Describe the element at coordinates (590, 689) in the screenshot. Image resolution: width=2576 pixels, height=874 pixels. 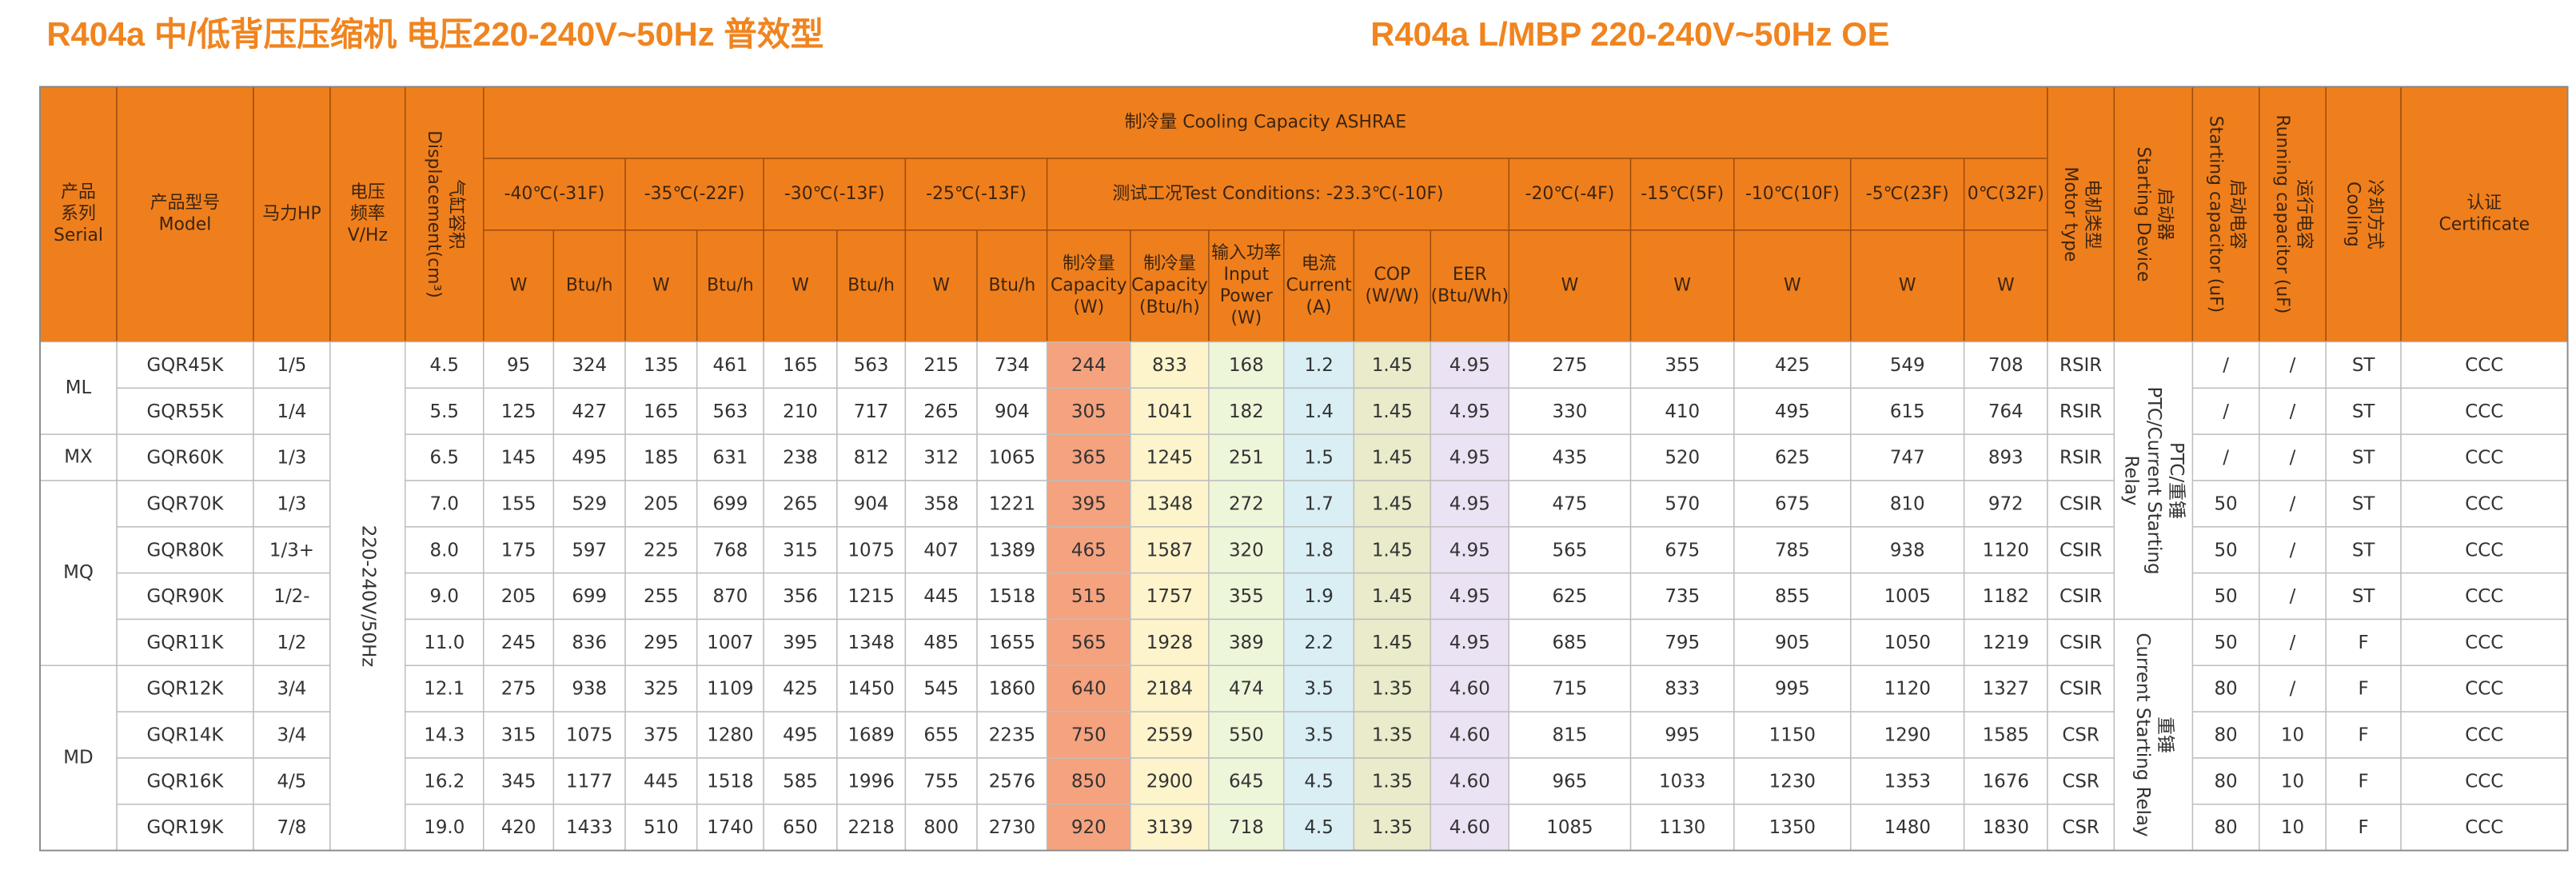
I see `cell-text: 938` at that location.